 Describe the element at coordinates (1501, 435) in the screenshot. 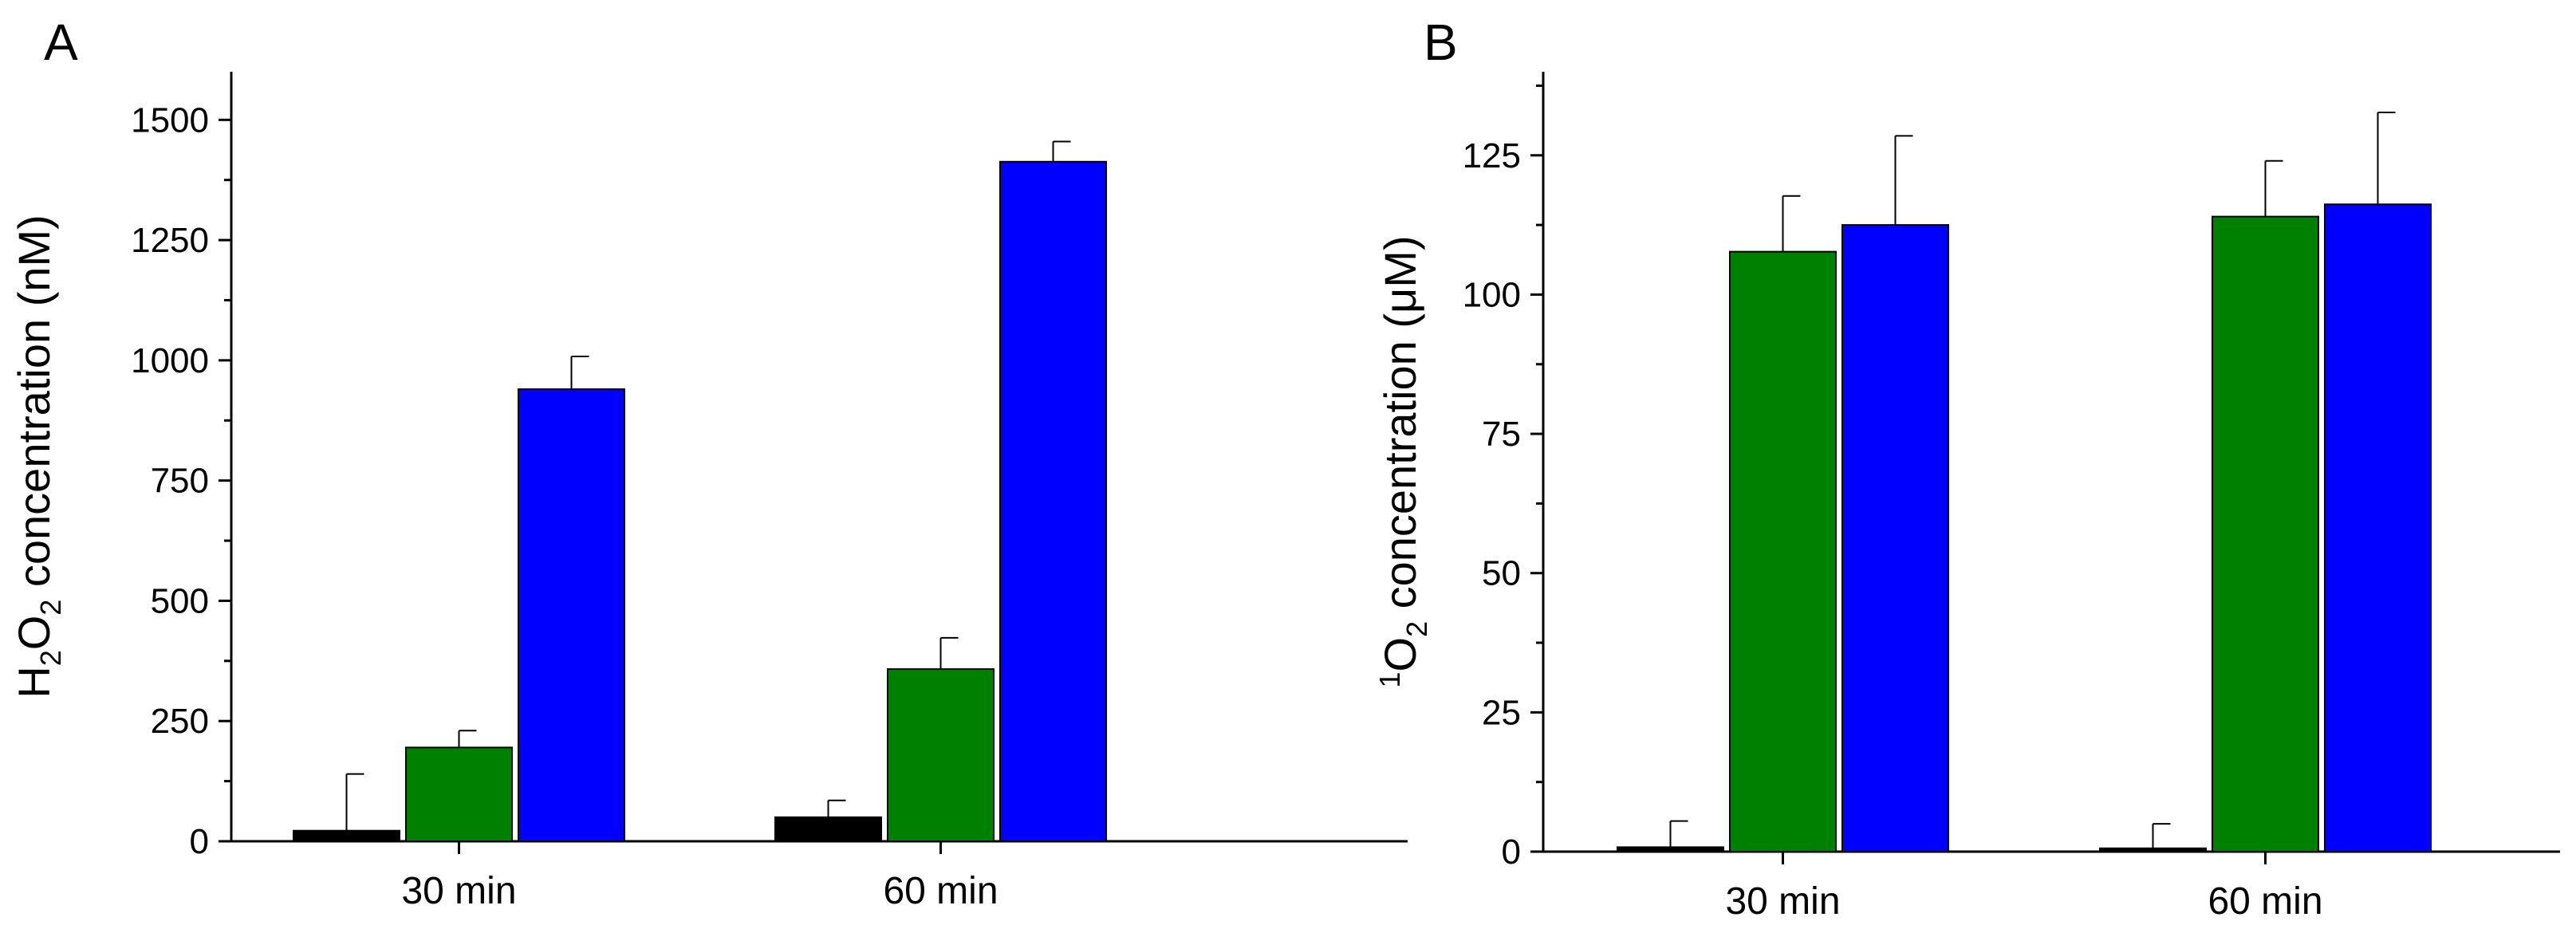

I see `y-tick-label: 75` at that location.